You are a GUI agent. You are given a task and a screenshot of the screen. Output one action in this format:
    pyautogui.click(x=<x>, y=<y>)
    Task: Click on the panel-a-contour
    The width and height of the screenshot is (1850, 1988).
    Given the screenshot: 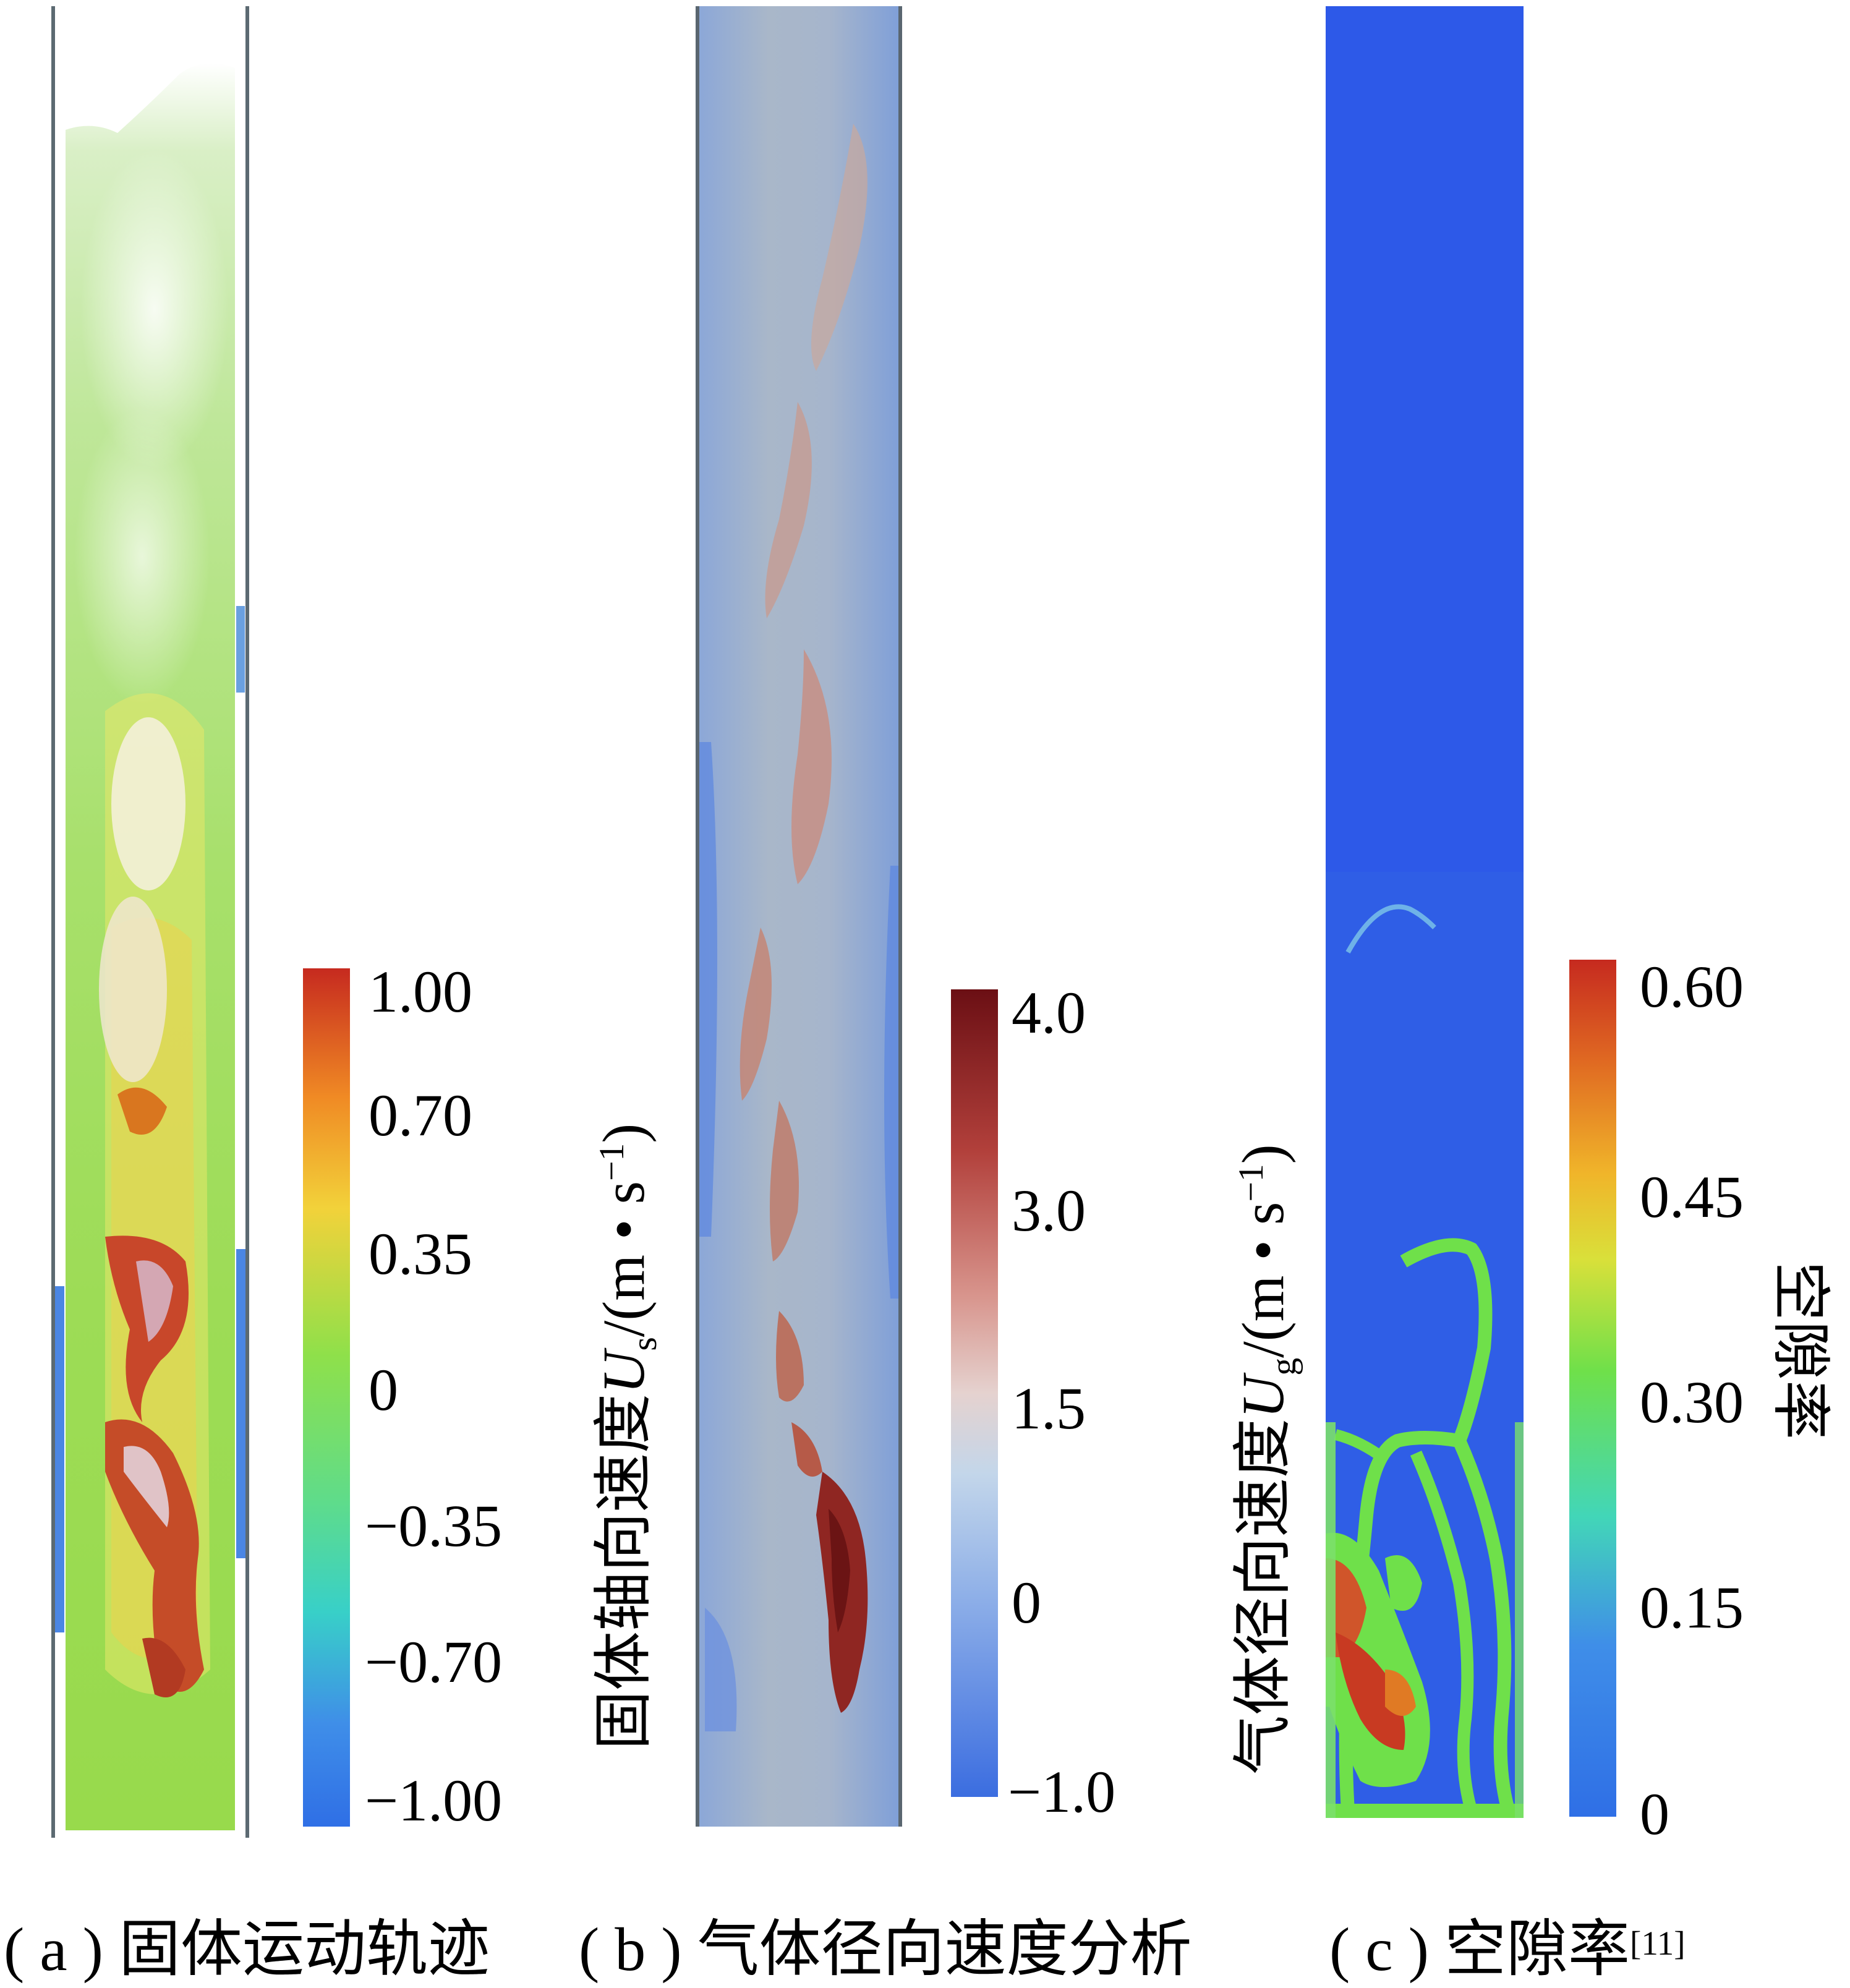 What is the action you would take?
    pyautogui.click(x=150, y=922)
    